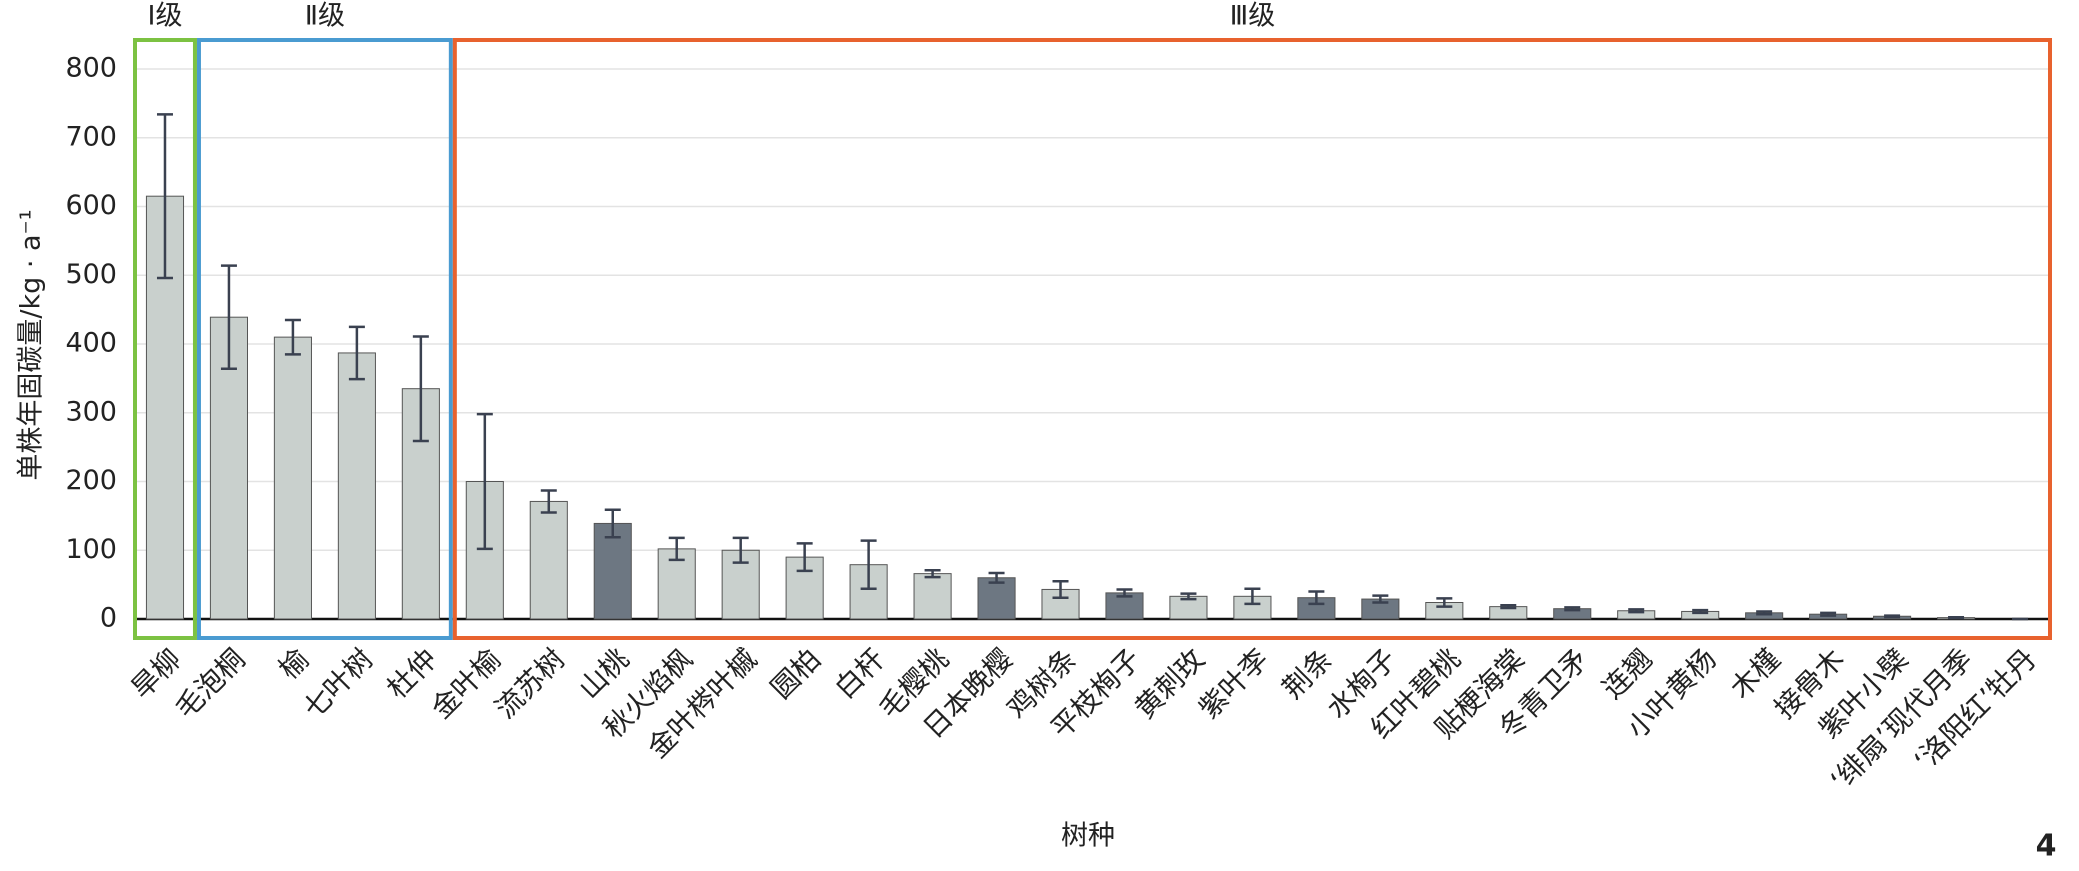 This screenshot has width=2079, height=871. What do you see at coordinates (91, 411) in the screenshot?
I see `y-tick-label: 300` at bounding box center [91, 411].